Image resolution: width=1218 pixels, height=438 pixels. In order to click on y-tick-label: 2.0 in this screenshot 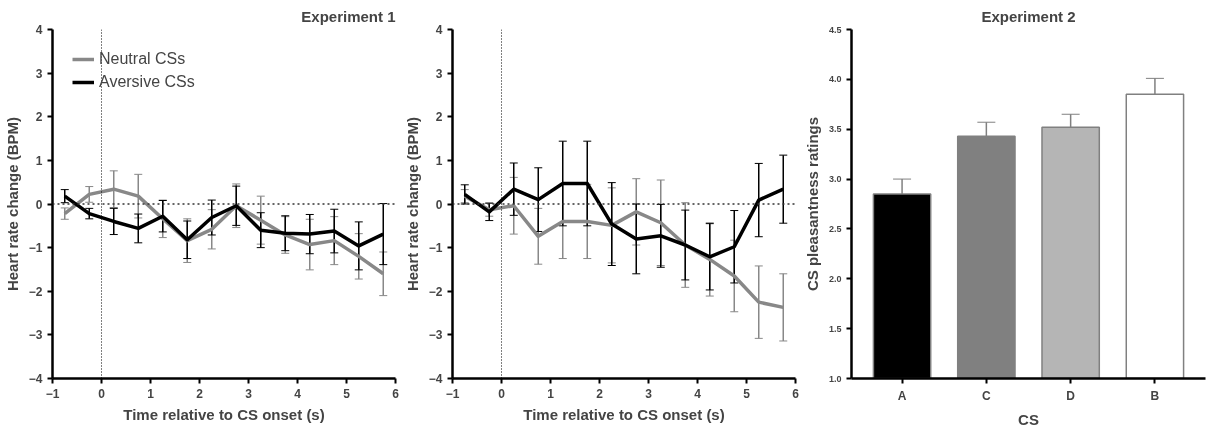, I will do `click(835, 278)`.